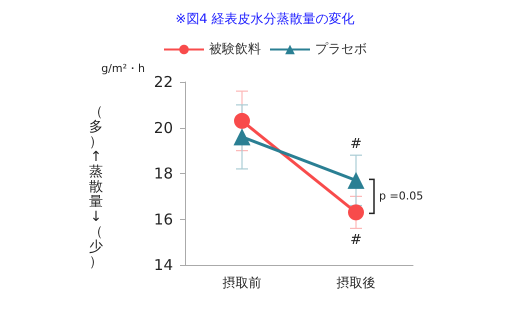 The width and height of the screenshot is (530, 320). I want to click on y-tick-label: 18, so click(163, 173).